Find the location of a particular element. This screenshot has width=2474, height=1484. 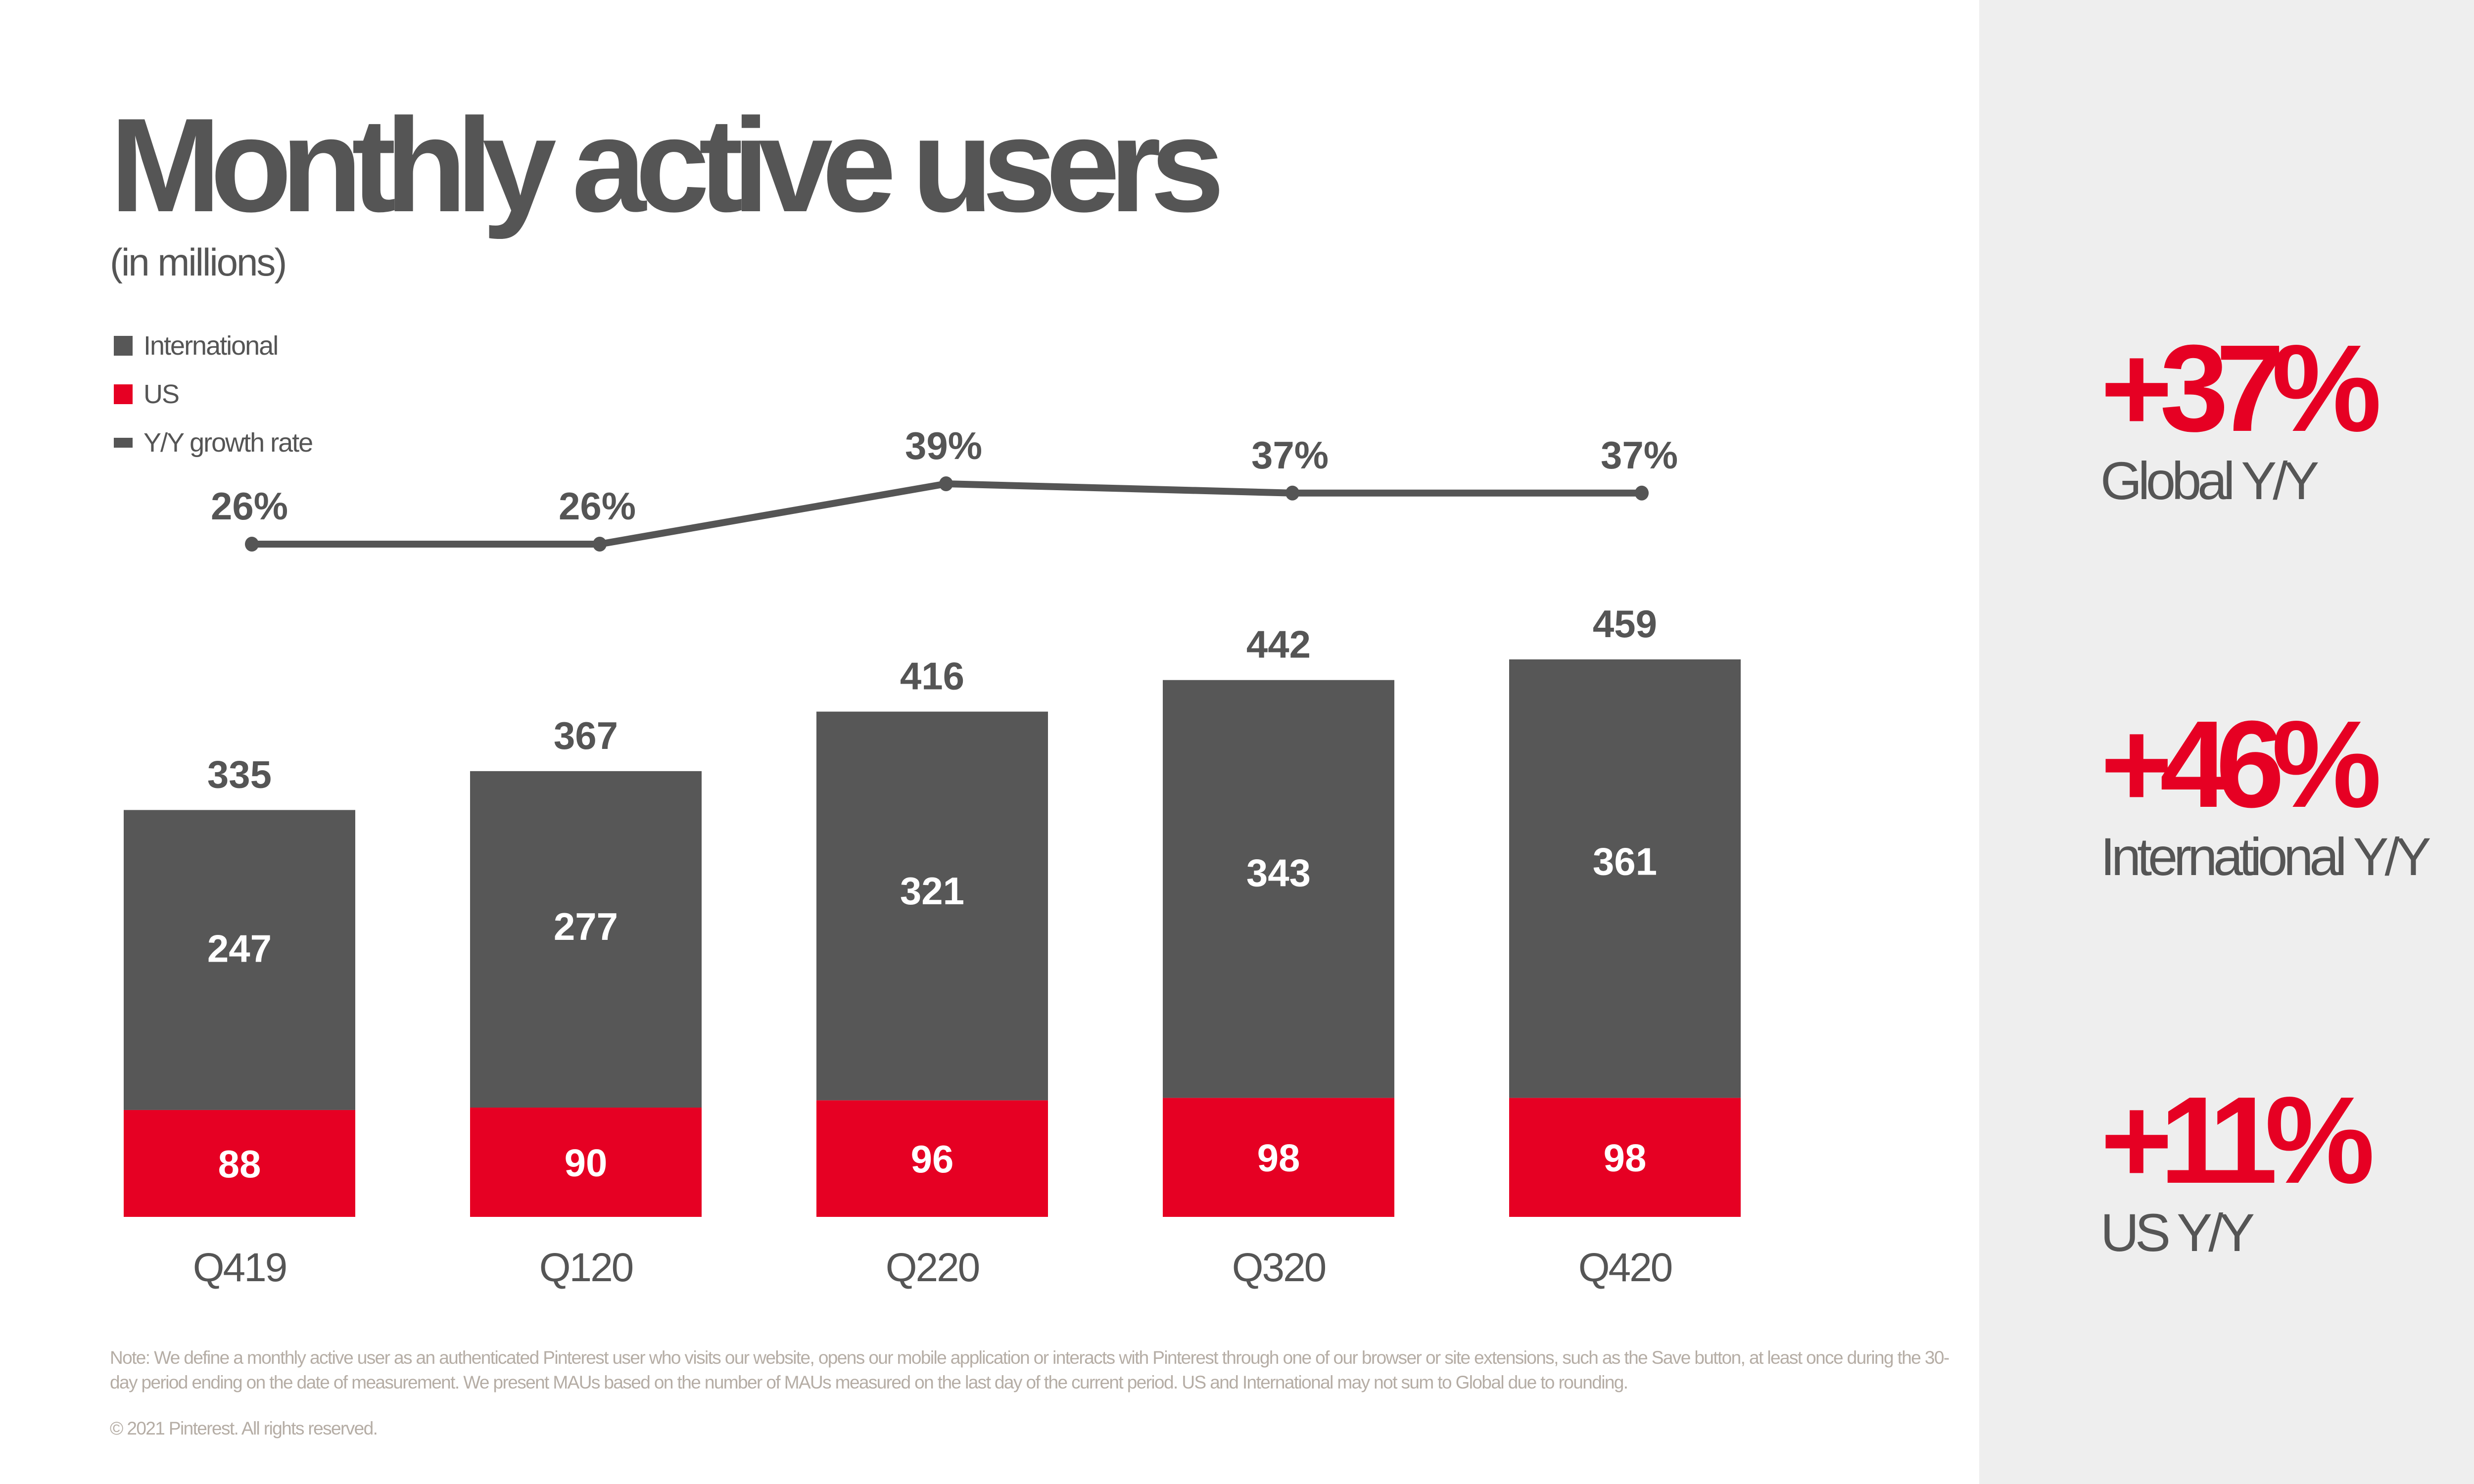

x-tick-label: Q420 is located at coordinates (1625, 1267).